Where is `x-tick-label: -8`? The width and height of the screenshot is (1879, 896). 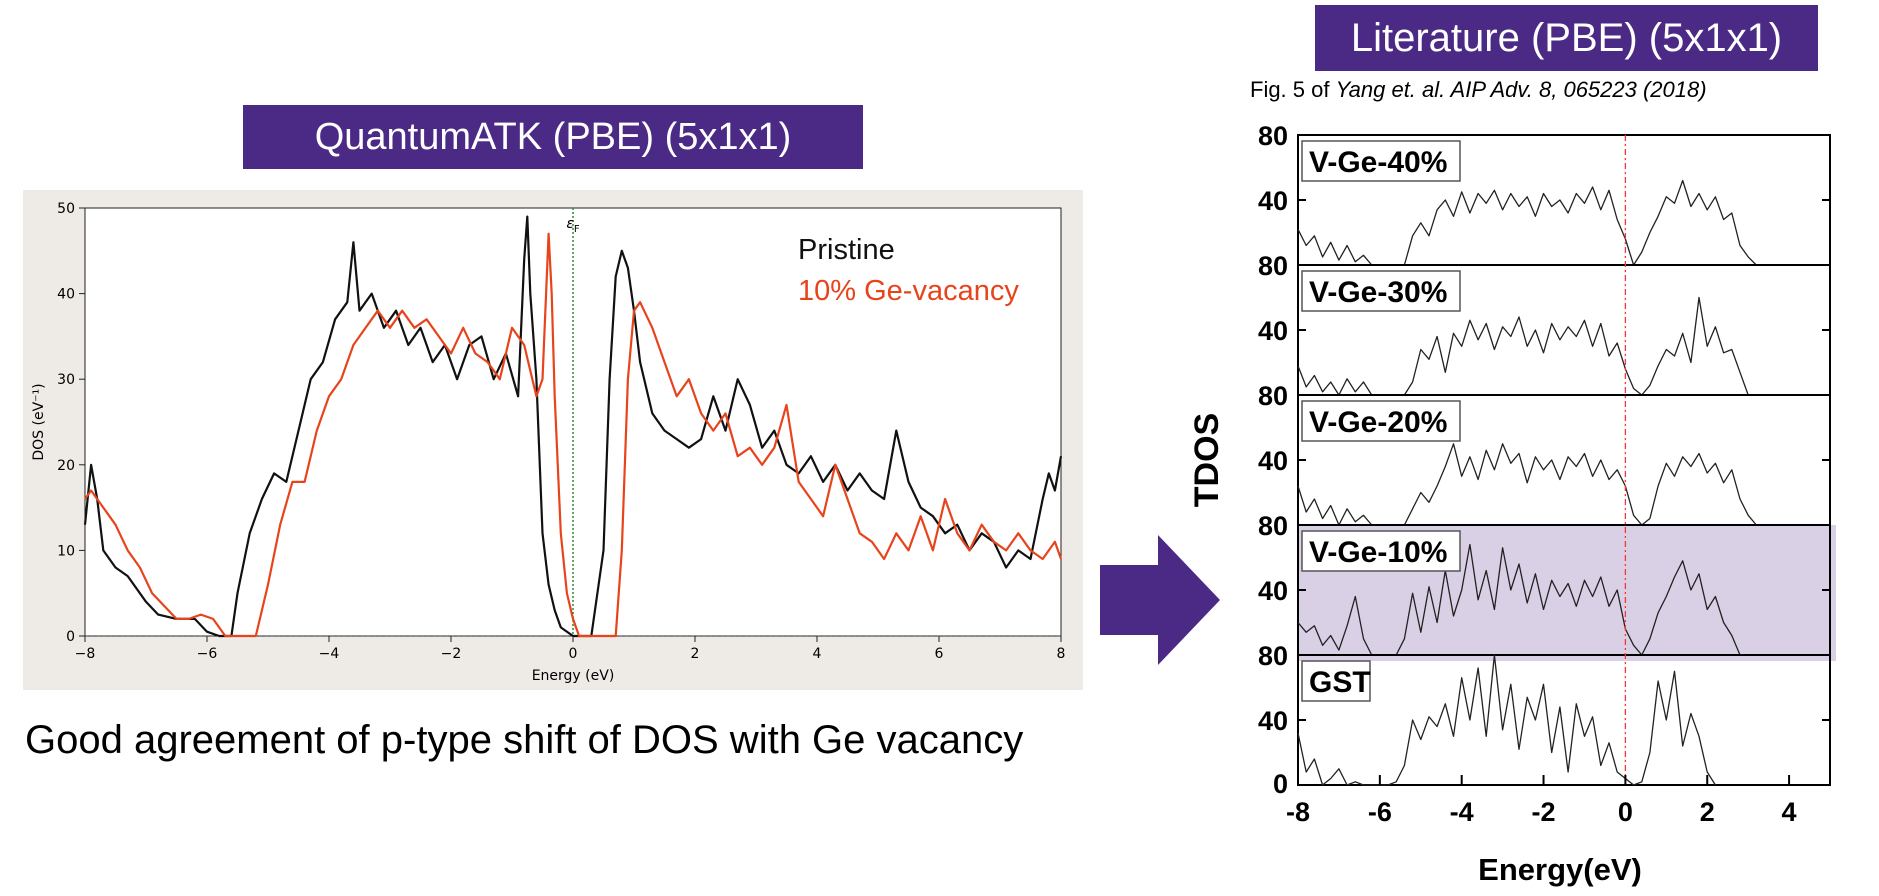 x-tick-label: -8 is located at coordinates (1298, 812).